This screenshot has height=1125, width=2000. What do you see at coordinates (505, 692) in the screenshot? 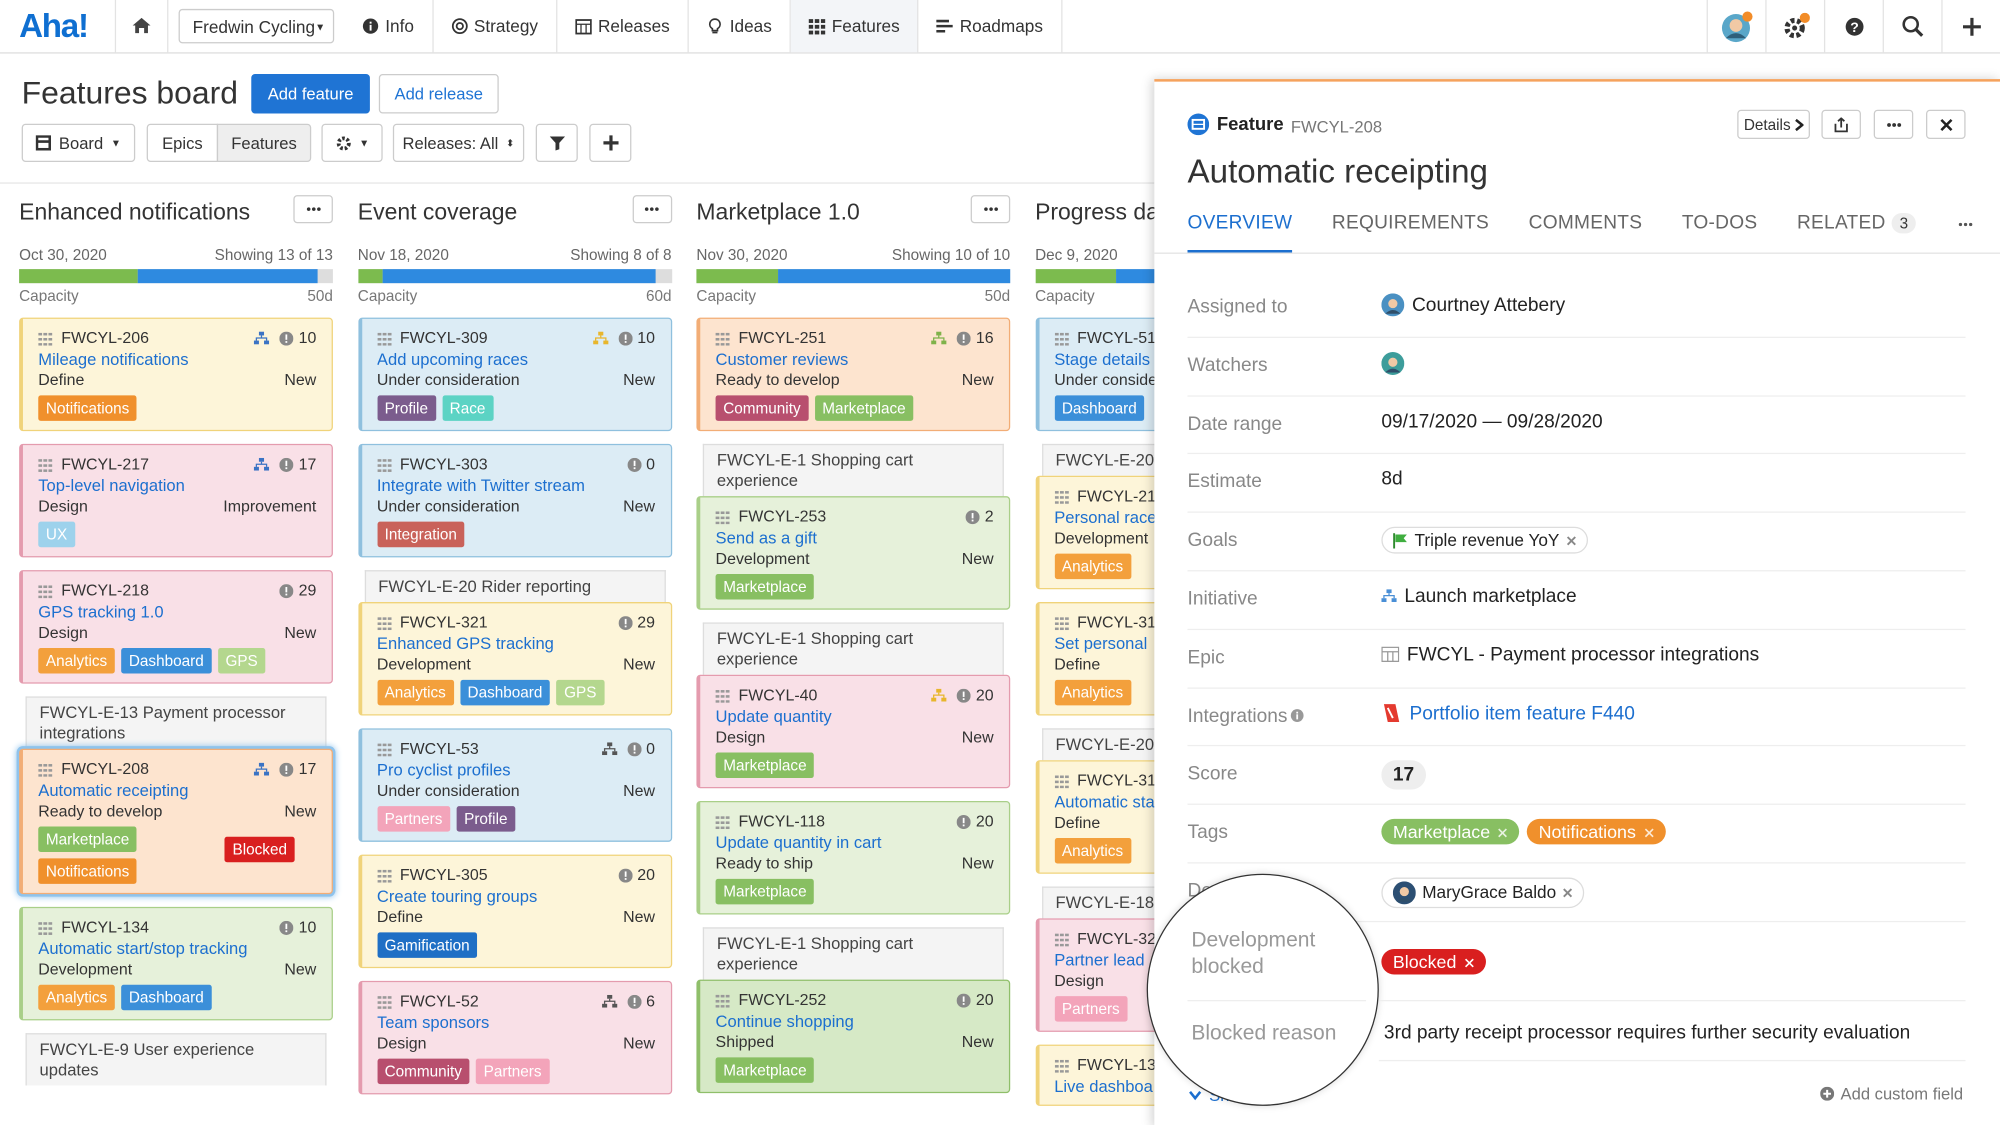
I see `tag: Dashboard` at bounding box center [505, 692].